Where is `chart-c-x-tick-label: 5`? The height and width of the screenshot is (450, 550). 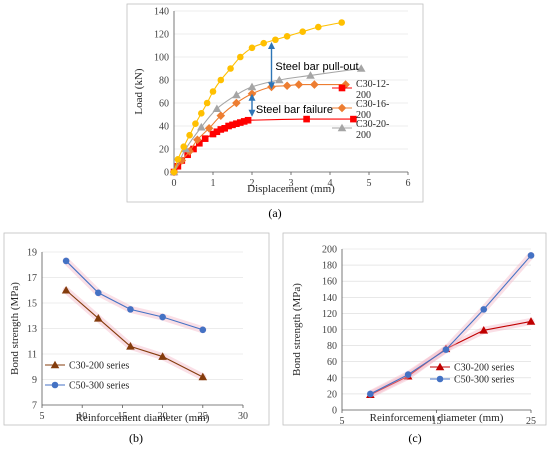 chart-c-x-tick-label: 5 is located at coordinates (342, 421).